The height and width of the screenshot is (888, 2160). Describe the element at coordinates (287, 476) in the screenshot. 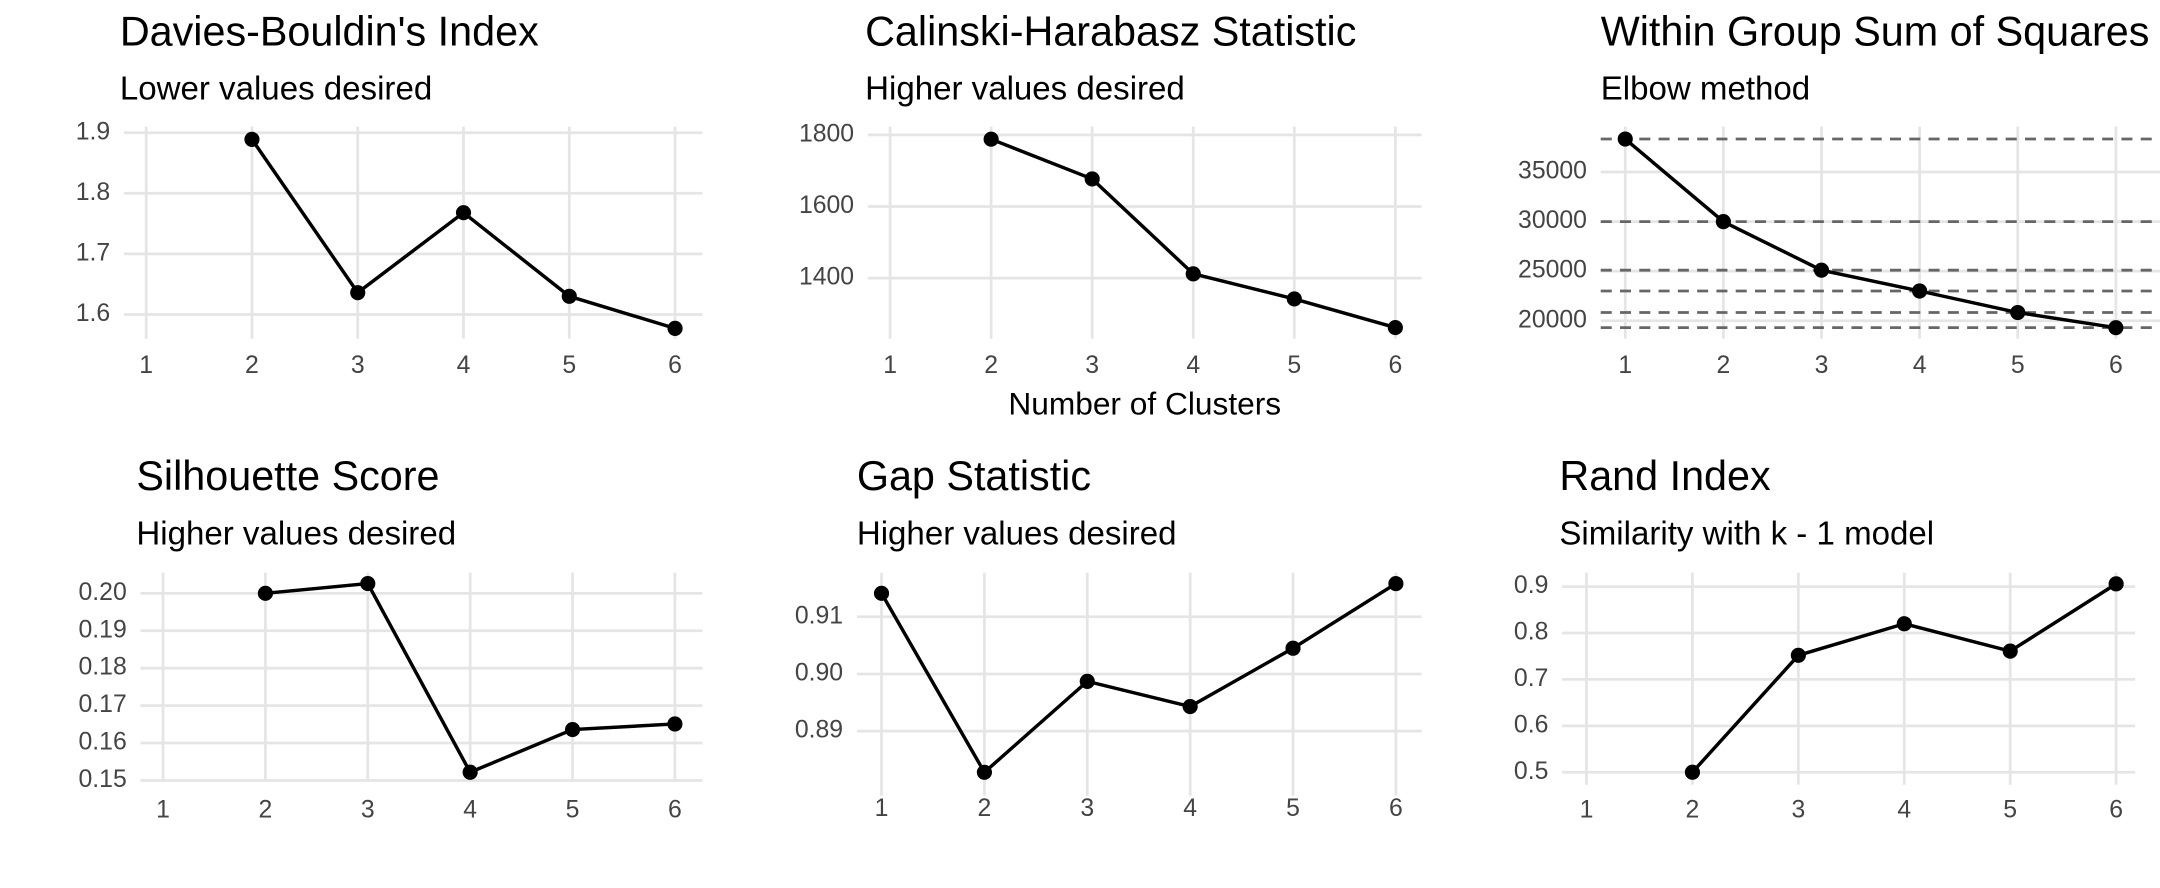

I see `chart-title: Silhouette Score` at that location.